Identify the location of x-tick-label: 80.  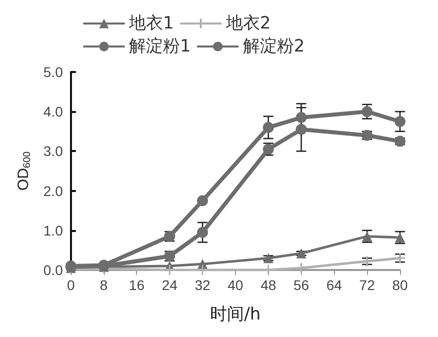
(400, 285).